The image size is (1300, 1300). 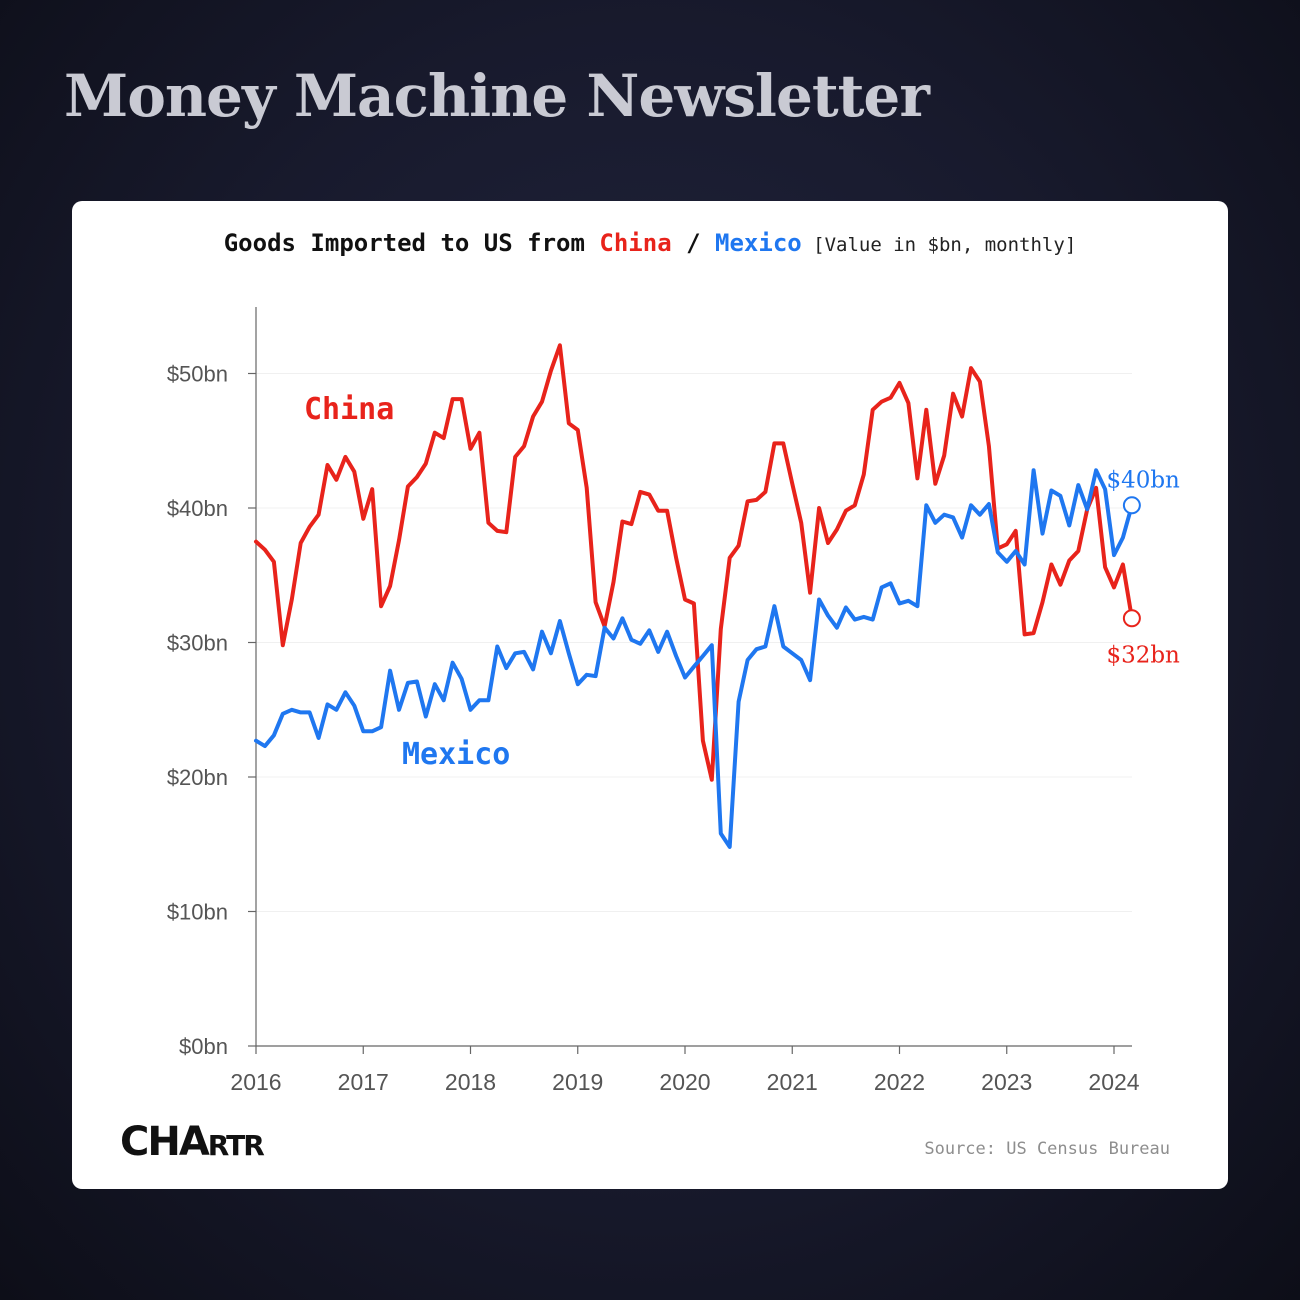 I want to click on chart-title-unit: [Value in $bn, monthly], so click(x=939, y=245).